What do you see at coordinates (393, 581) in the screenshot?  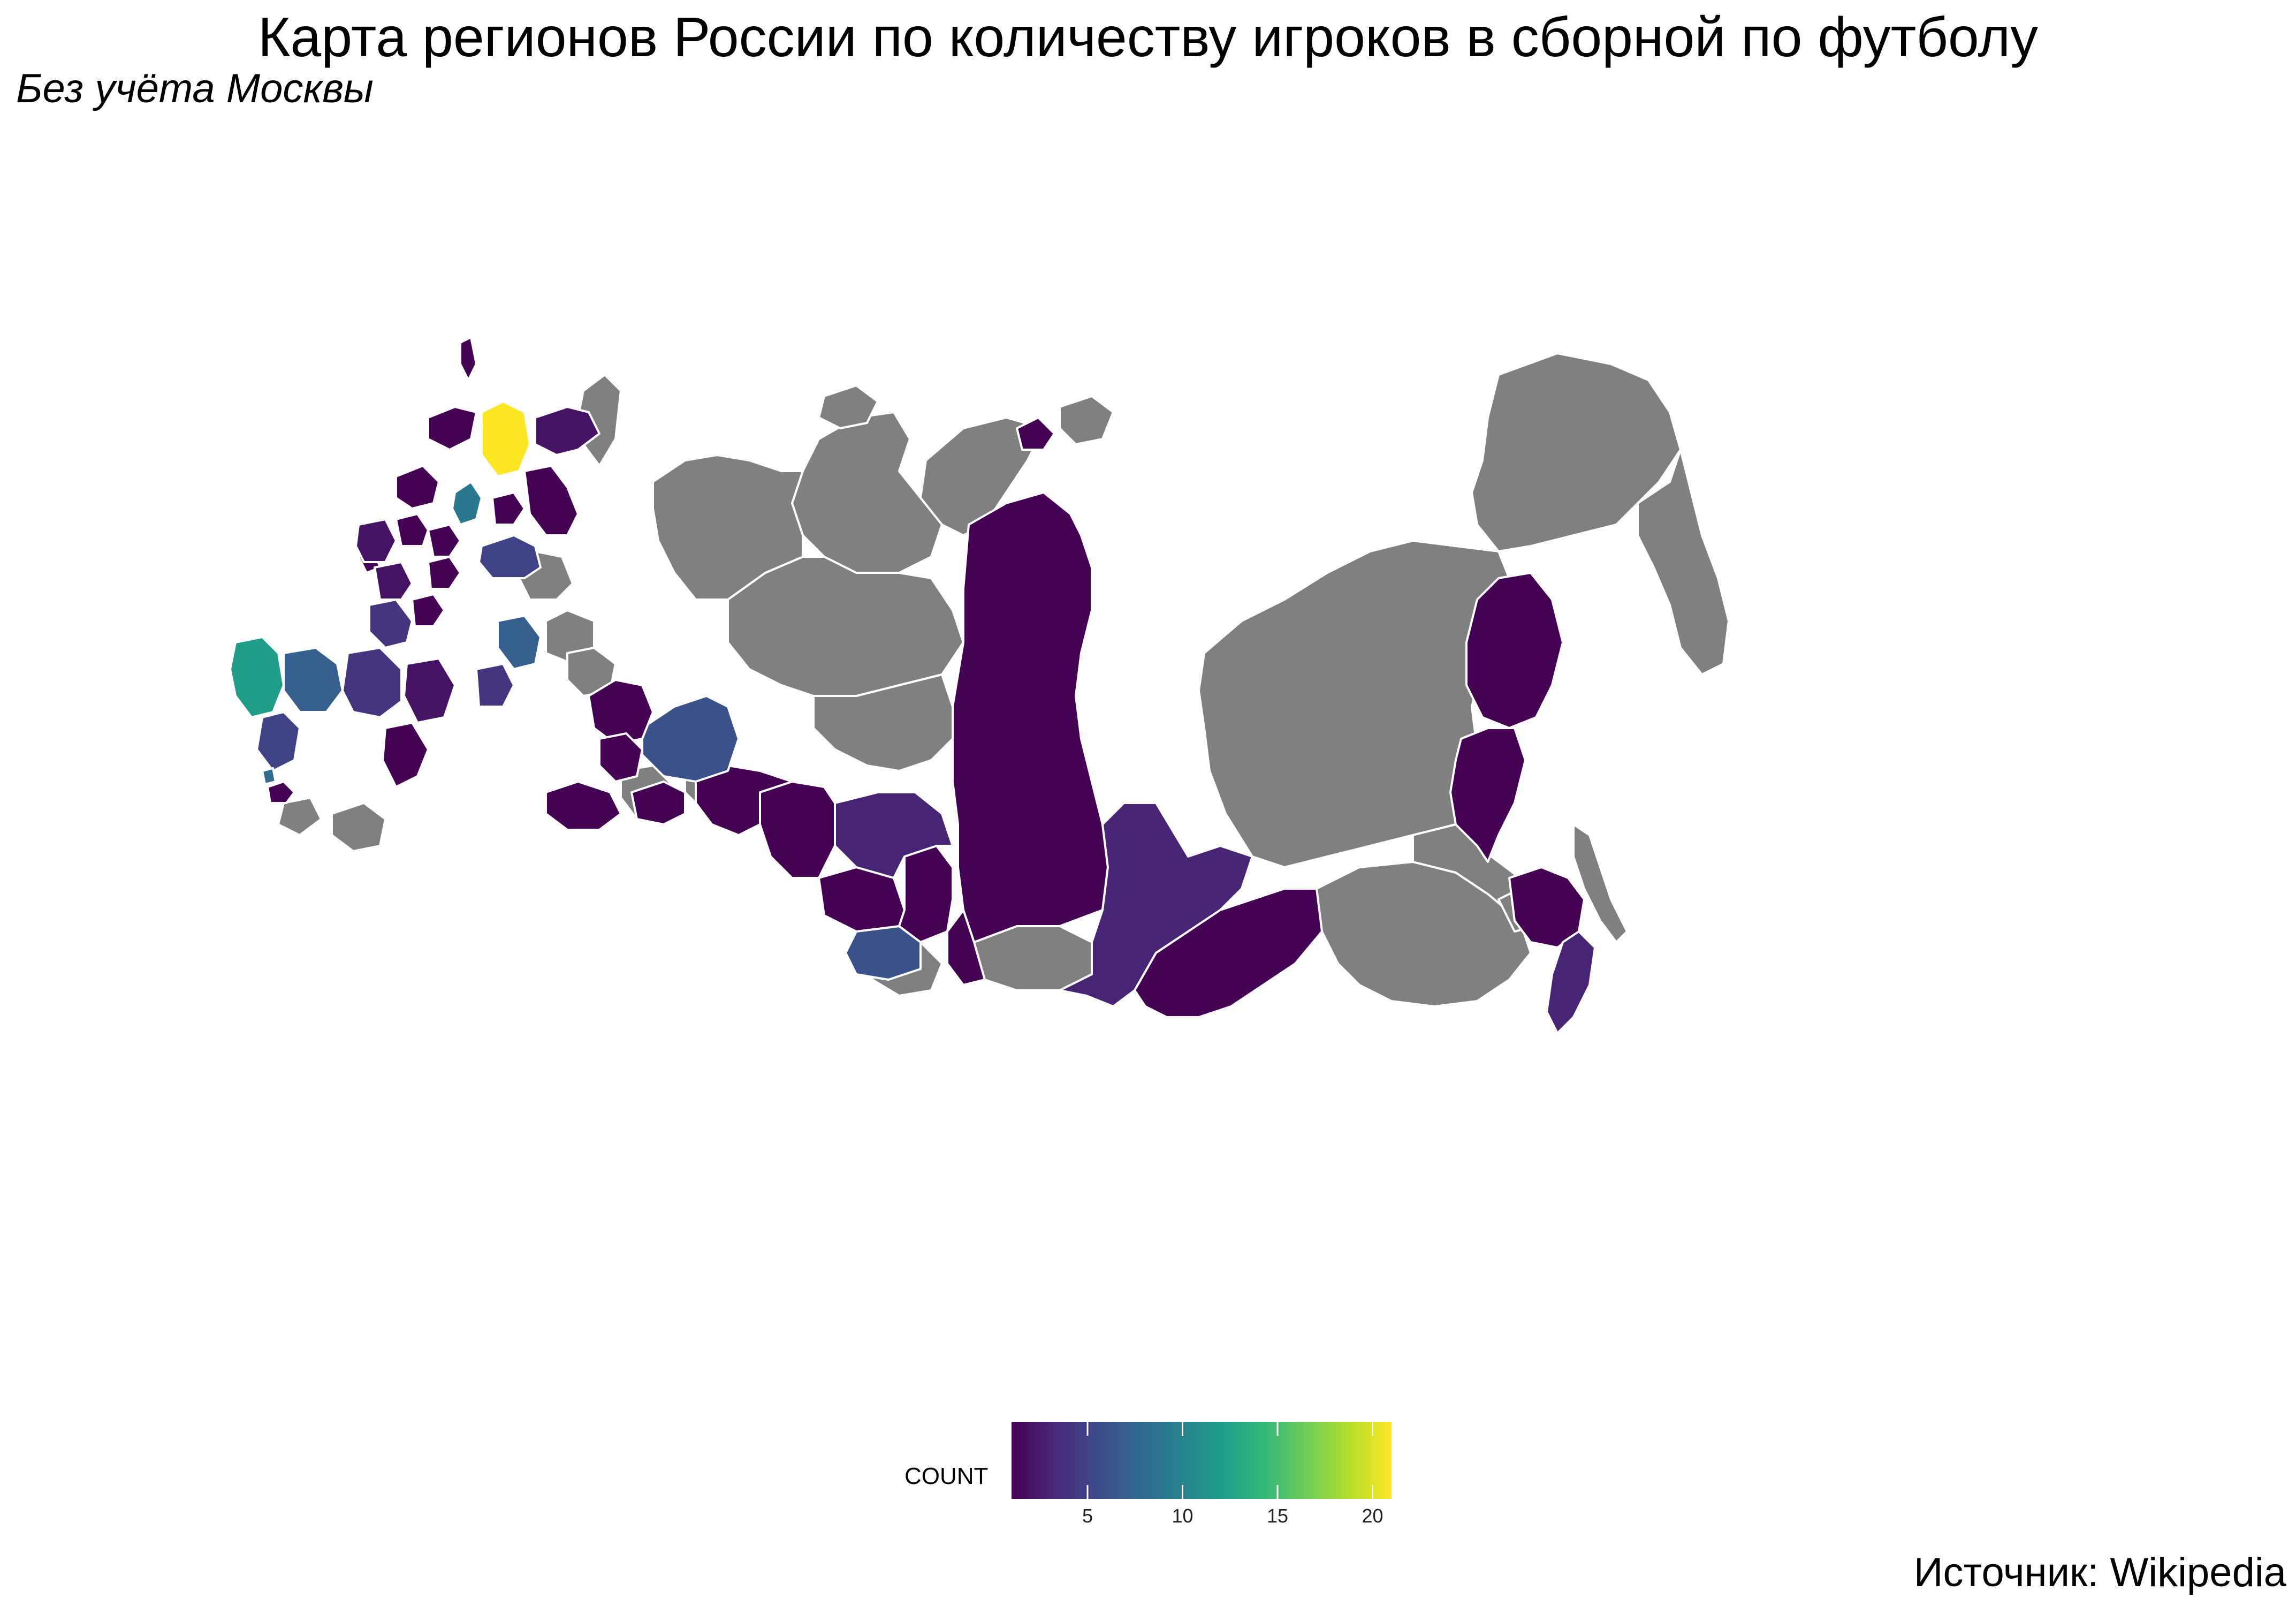 I see `region-bryansk` at bounding box center [393, 581].